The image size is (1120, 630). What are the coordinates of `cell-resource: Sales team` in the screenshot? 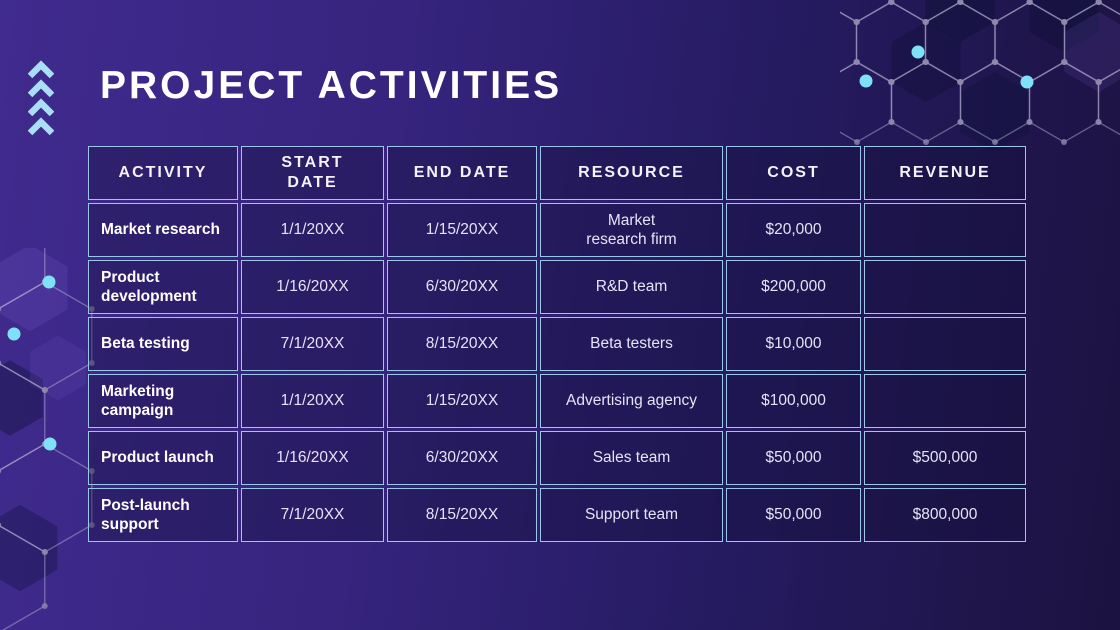 It's located at (631, 458).